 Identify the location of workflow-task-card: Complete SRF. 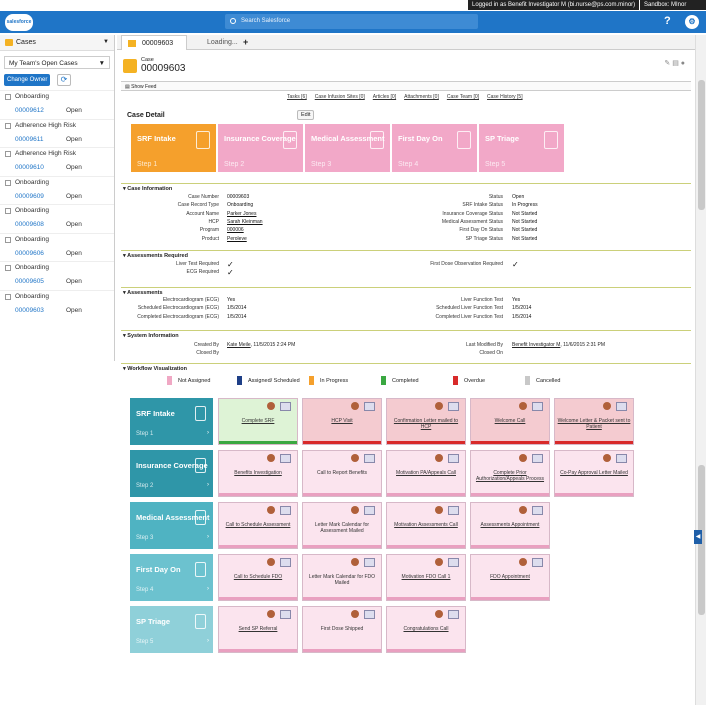
(258, 421).